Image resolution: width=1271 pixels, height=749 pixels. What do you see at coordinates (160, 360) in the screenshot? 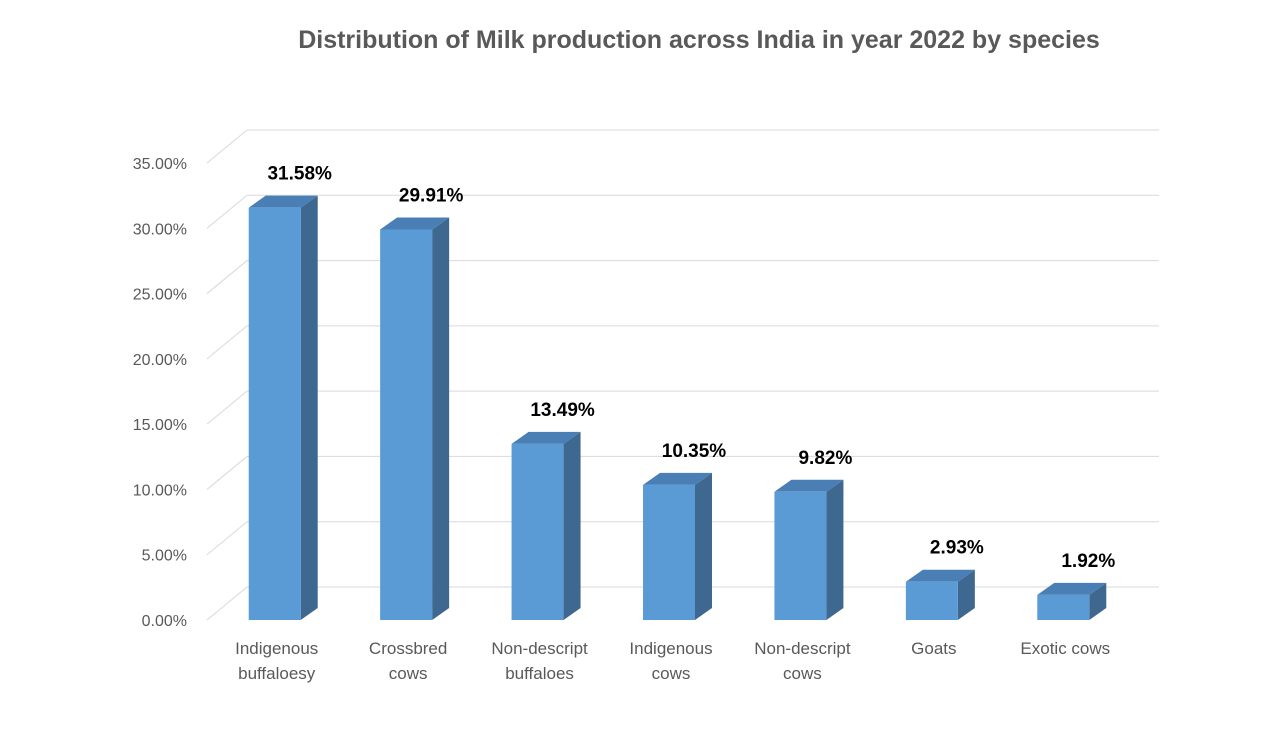
I see `y-tick-label: 20.00%` at bounding box center [160, 360].